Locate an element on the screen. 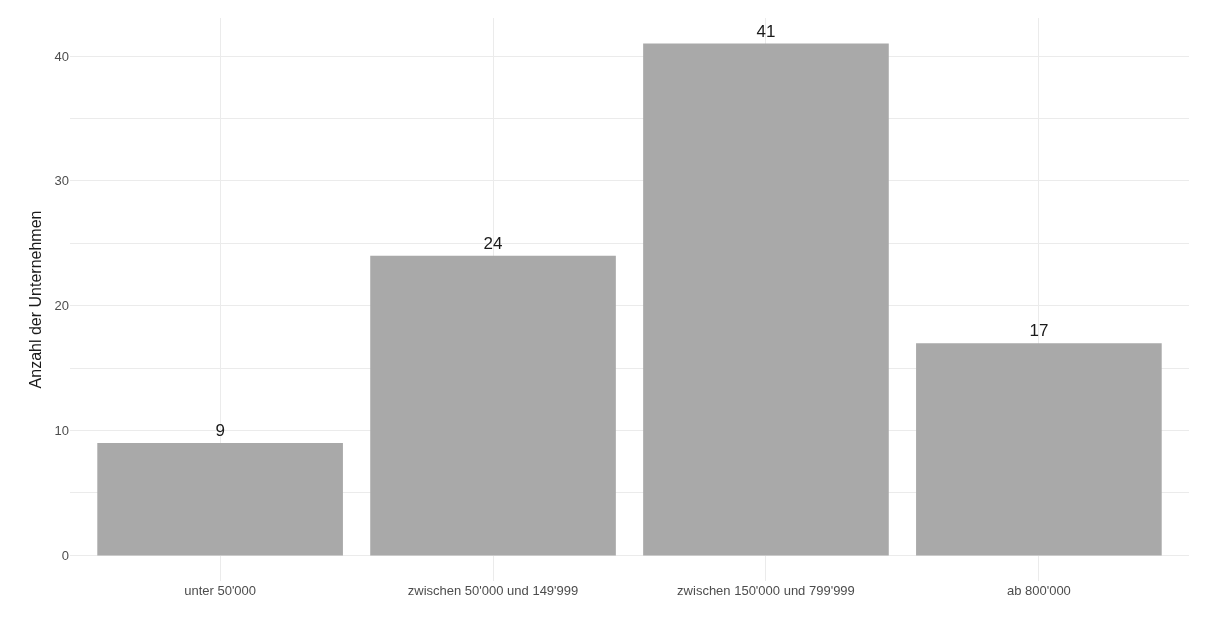 This screenshot has height=636, width=1224. y-tick-label: 20 is located at coordinates (61, 306).